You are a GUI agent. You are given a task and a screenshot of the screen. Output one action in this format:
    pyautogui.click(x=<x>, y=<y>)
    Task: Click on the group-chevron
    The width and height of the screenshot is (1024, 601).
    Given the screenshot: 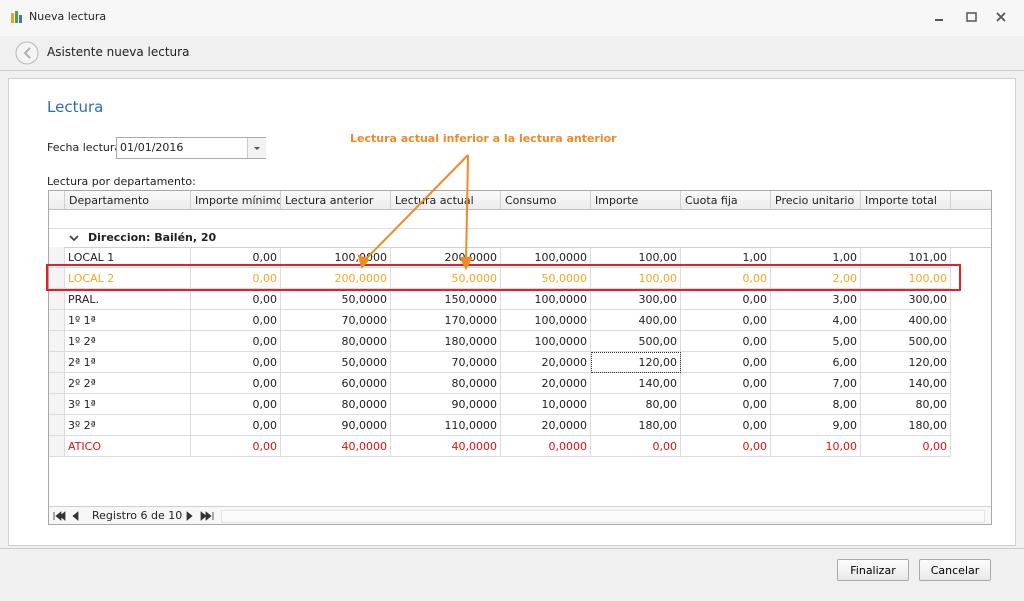 What is the action you would take?
    pyautogui.click(x=74, y=238)
    